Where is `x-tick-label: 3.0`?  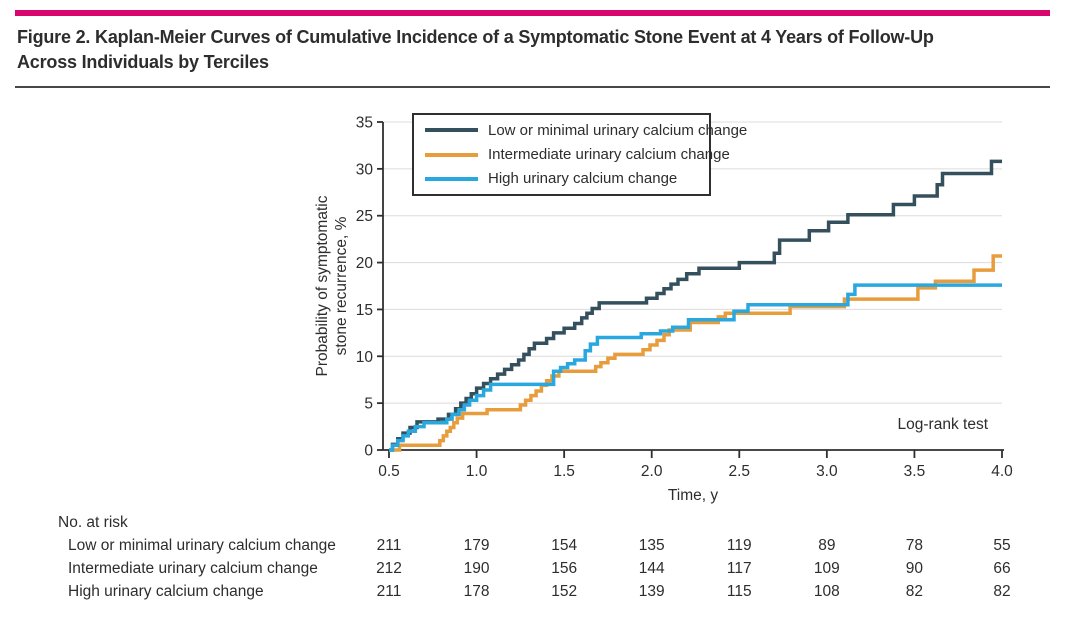
x-tick-label: 3.0 is located at coordinates (827, 471).